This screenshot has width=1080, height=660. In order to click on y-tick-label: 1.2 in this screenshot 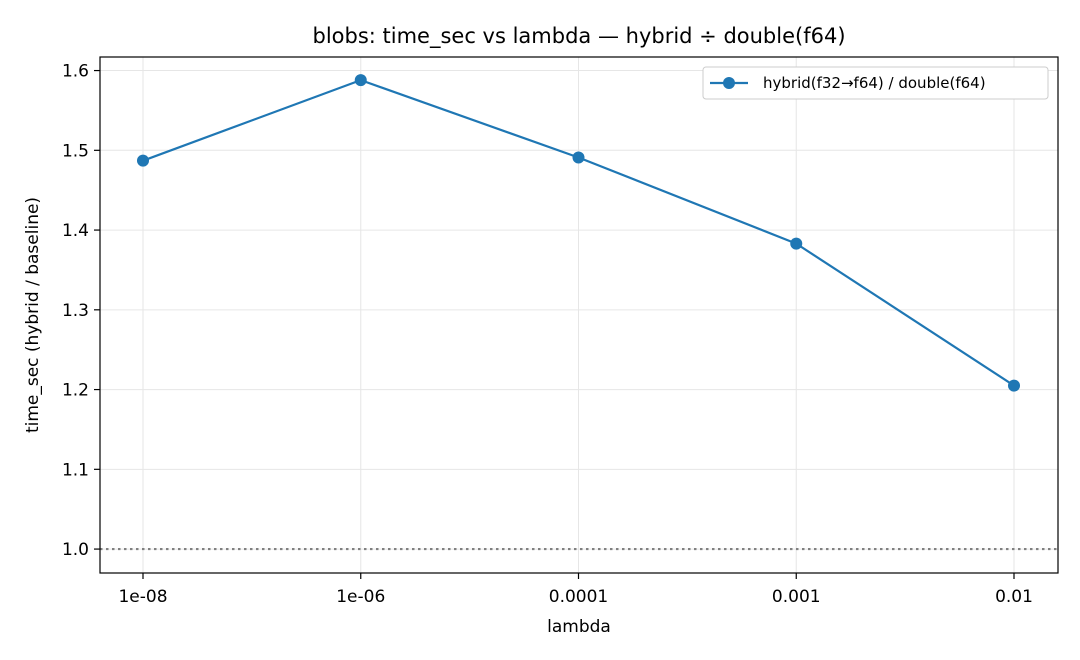, I will do `click(75, 391)`.